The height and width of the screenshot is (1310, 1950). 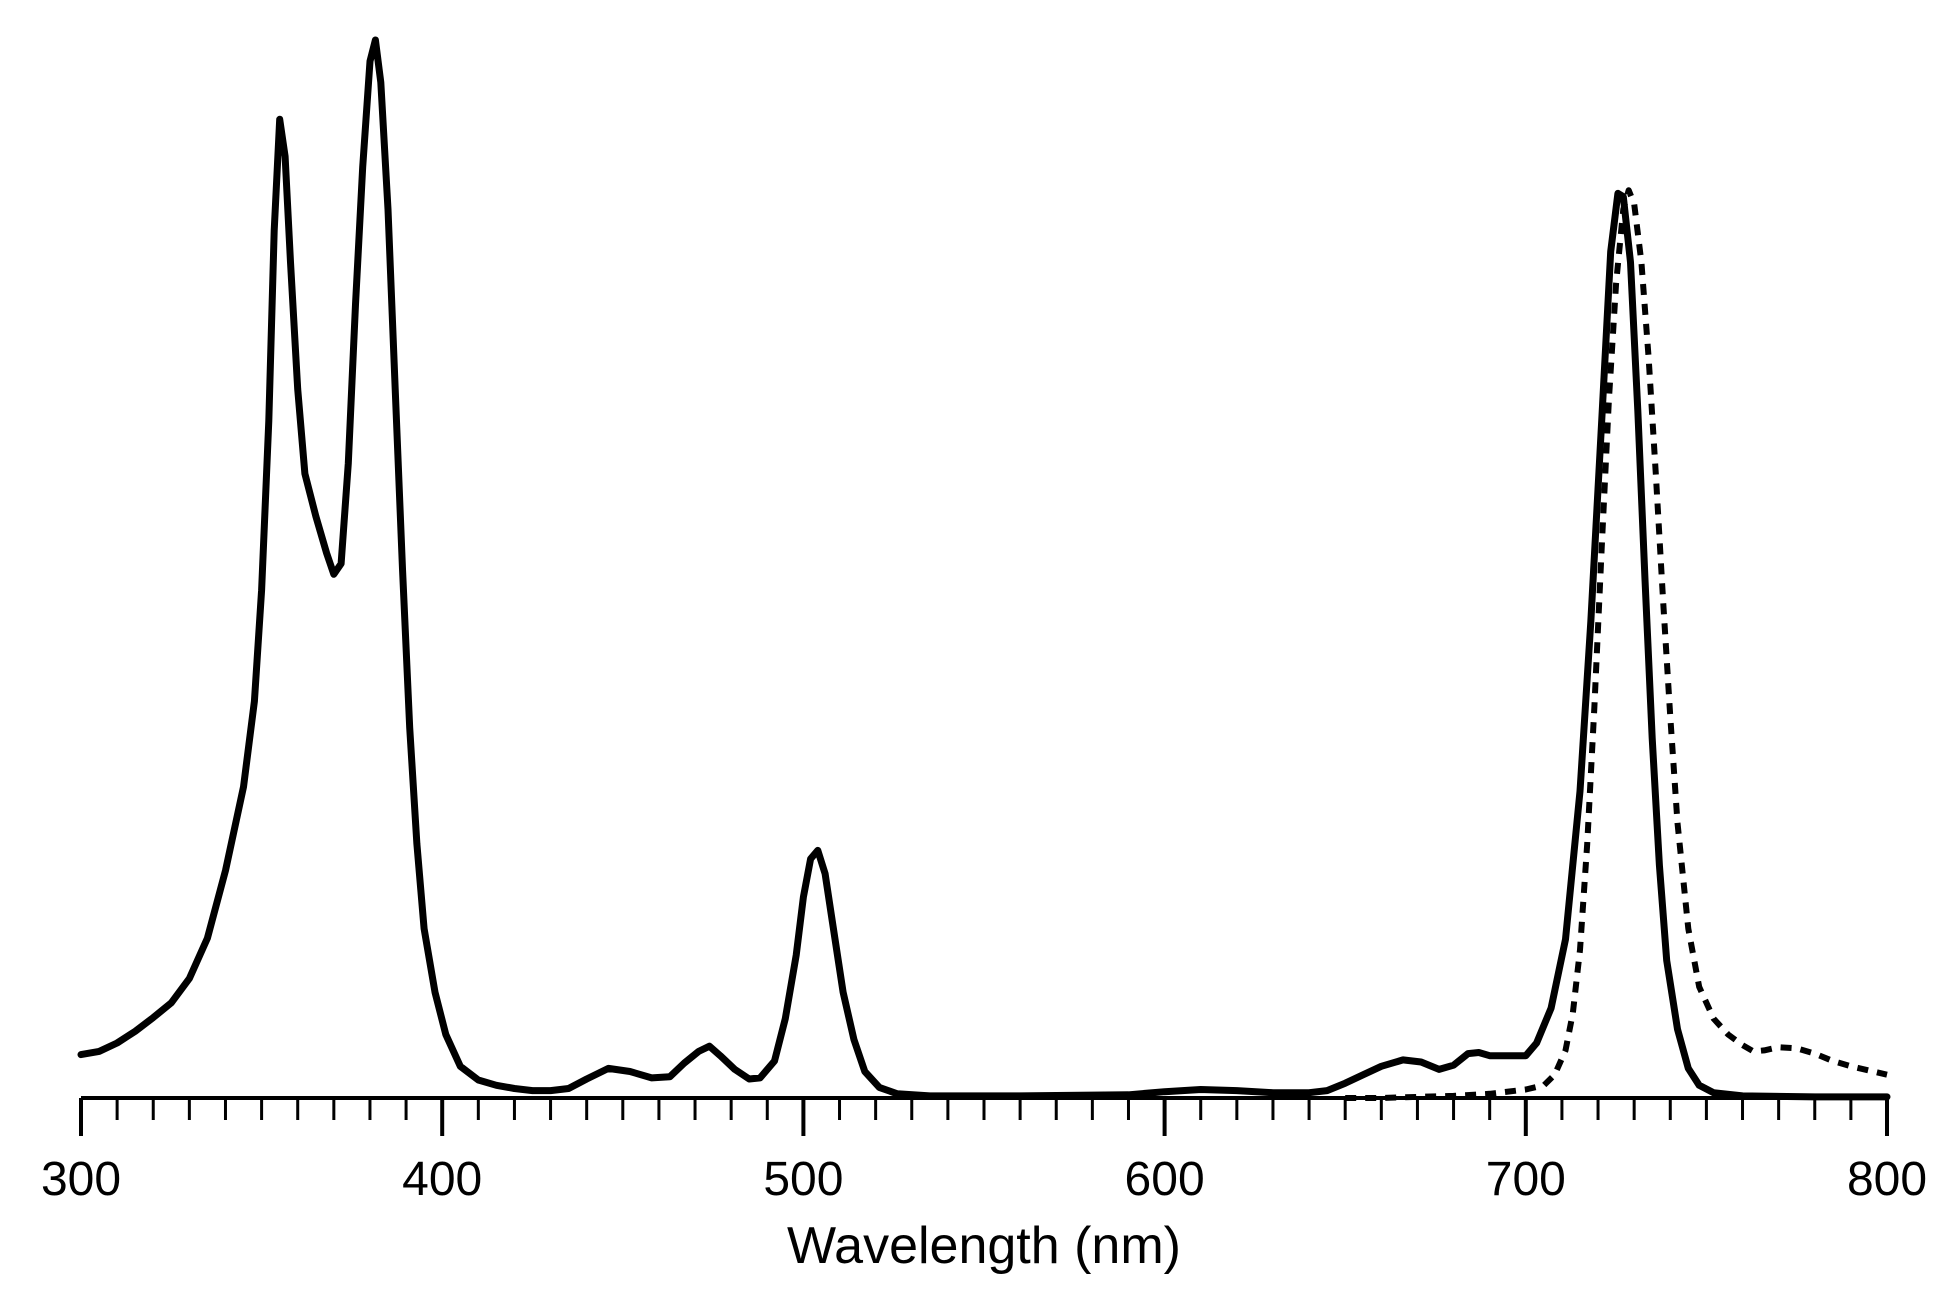 What do you see at coordinates (984, 1246) in the screenshot?
I see `x-axis-title: Wavelength (nm)` at bounding box center [984, 1246].